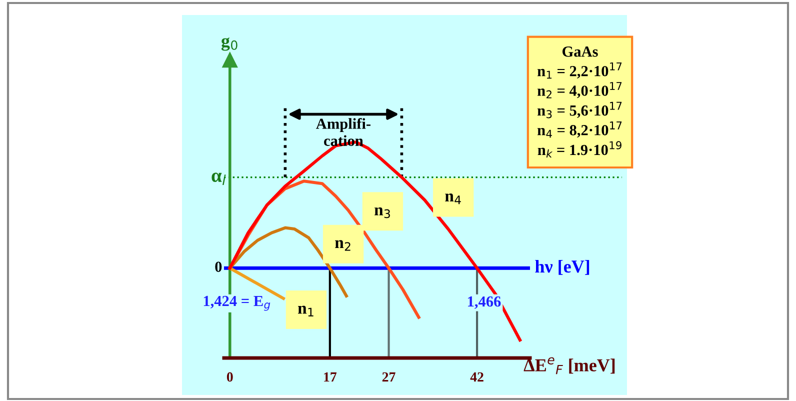 The width and height of the screenshot is (796, 401). I want to click on x-axis-title: ΔE$^{e}$$_{F}$ [meV], so click(569, 365).